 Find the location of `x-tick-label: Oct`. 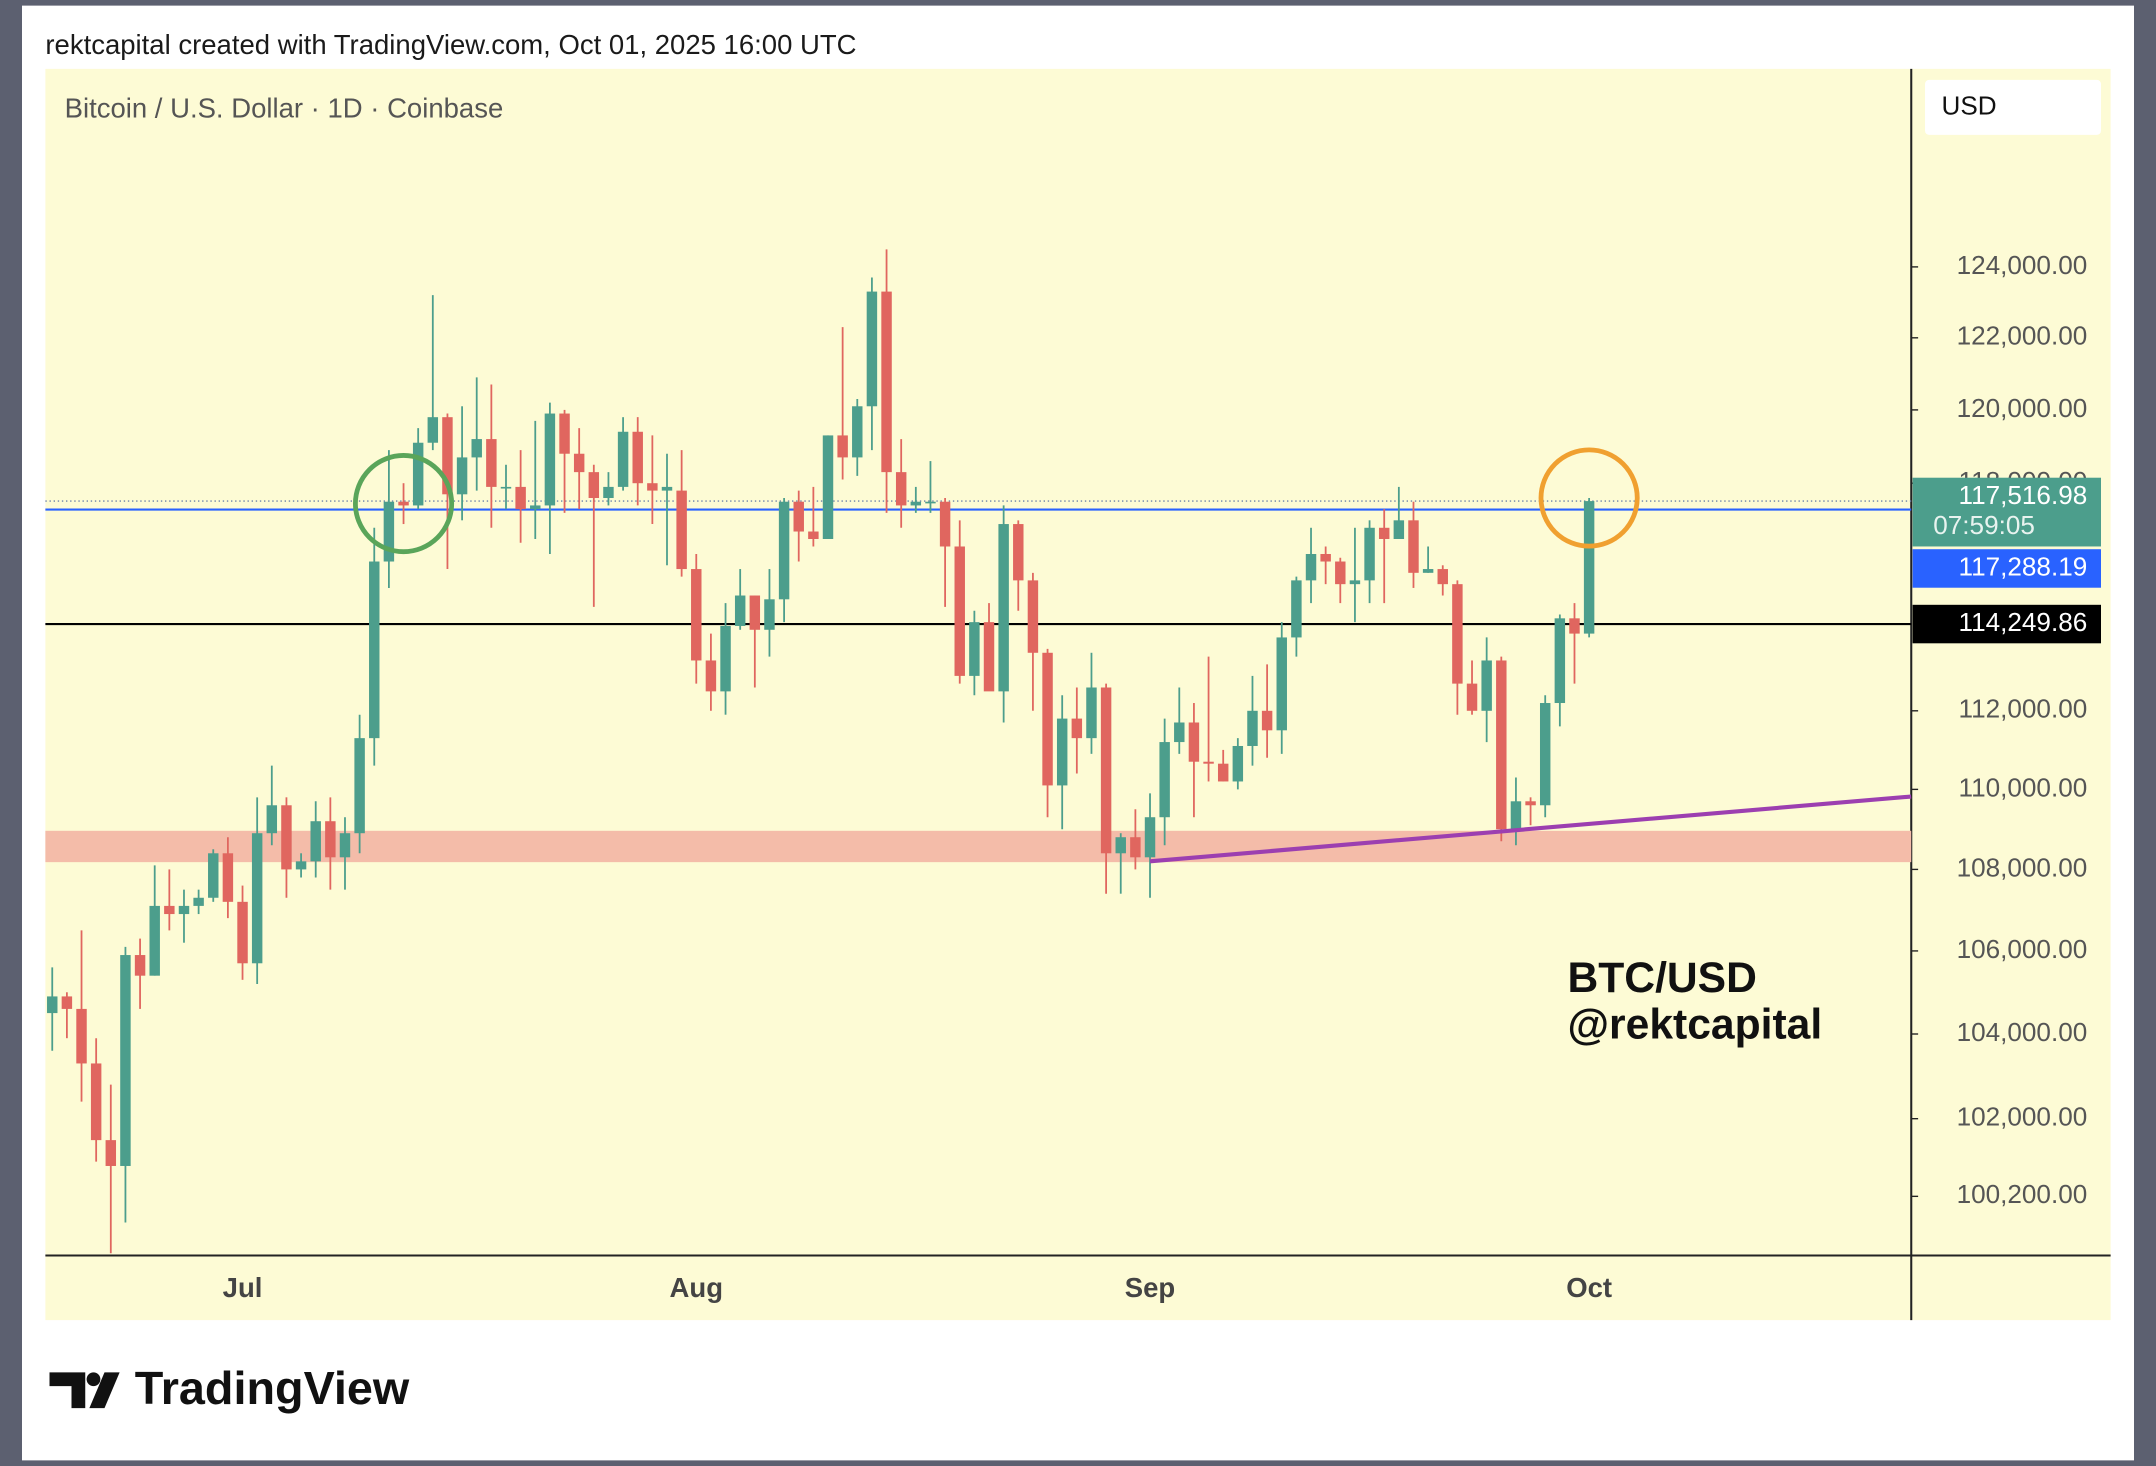

x-tick-label: Oct is located at coordinates (1589, 1287).